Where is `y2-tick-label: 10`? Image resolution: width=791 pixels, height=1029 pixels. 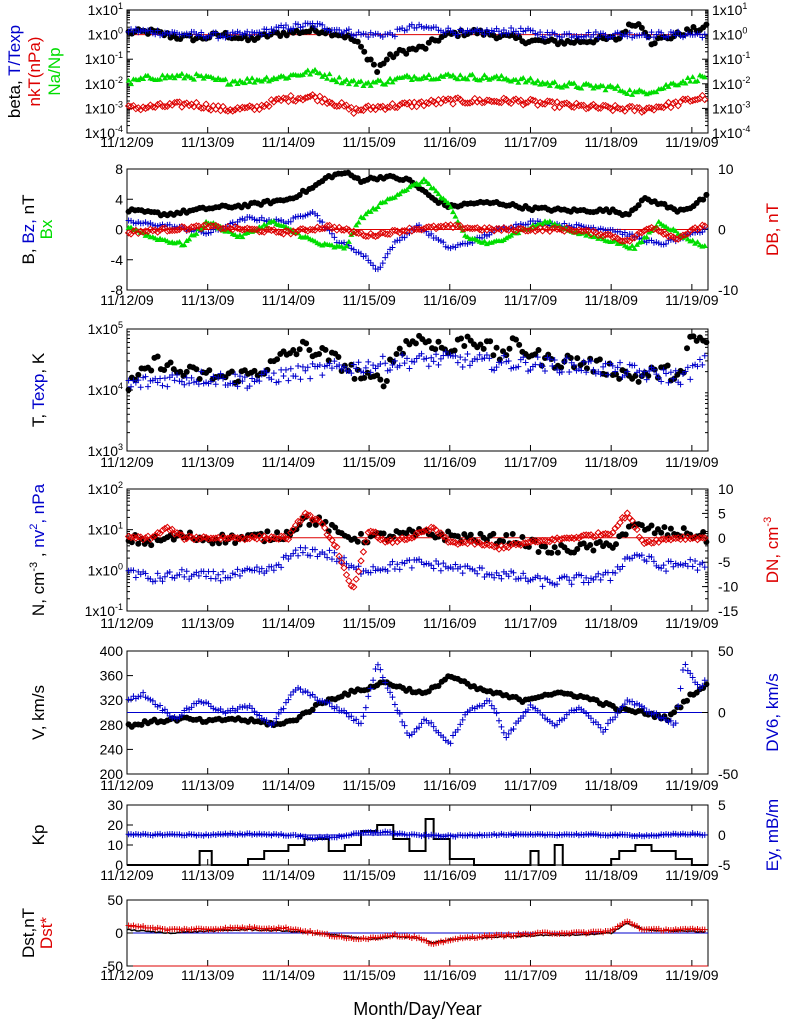 y2-tick-label: 10 is located at coordinates (726, 489).